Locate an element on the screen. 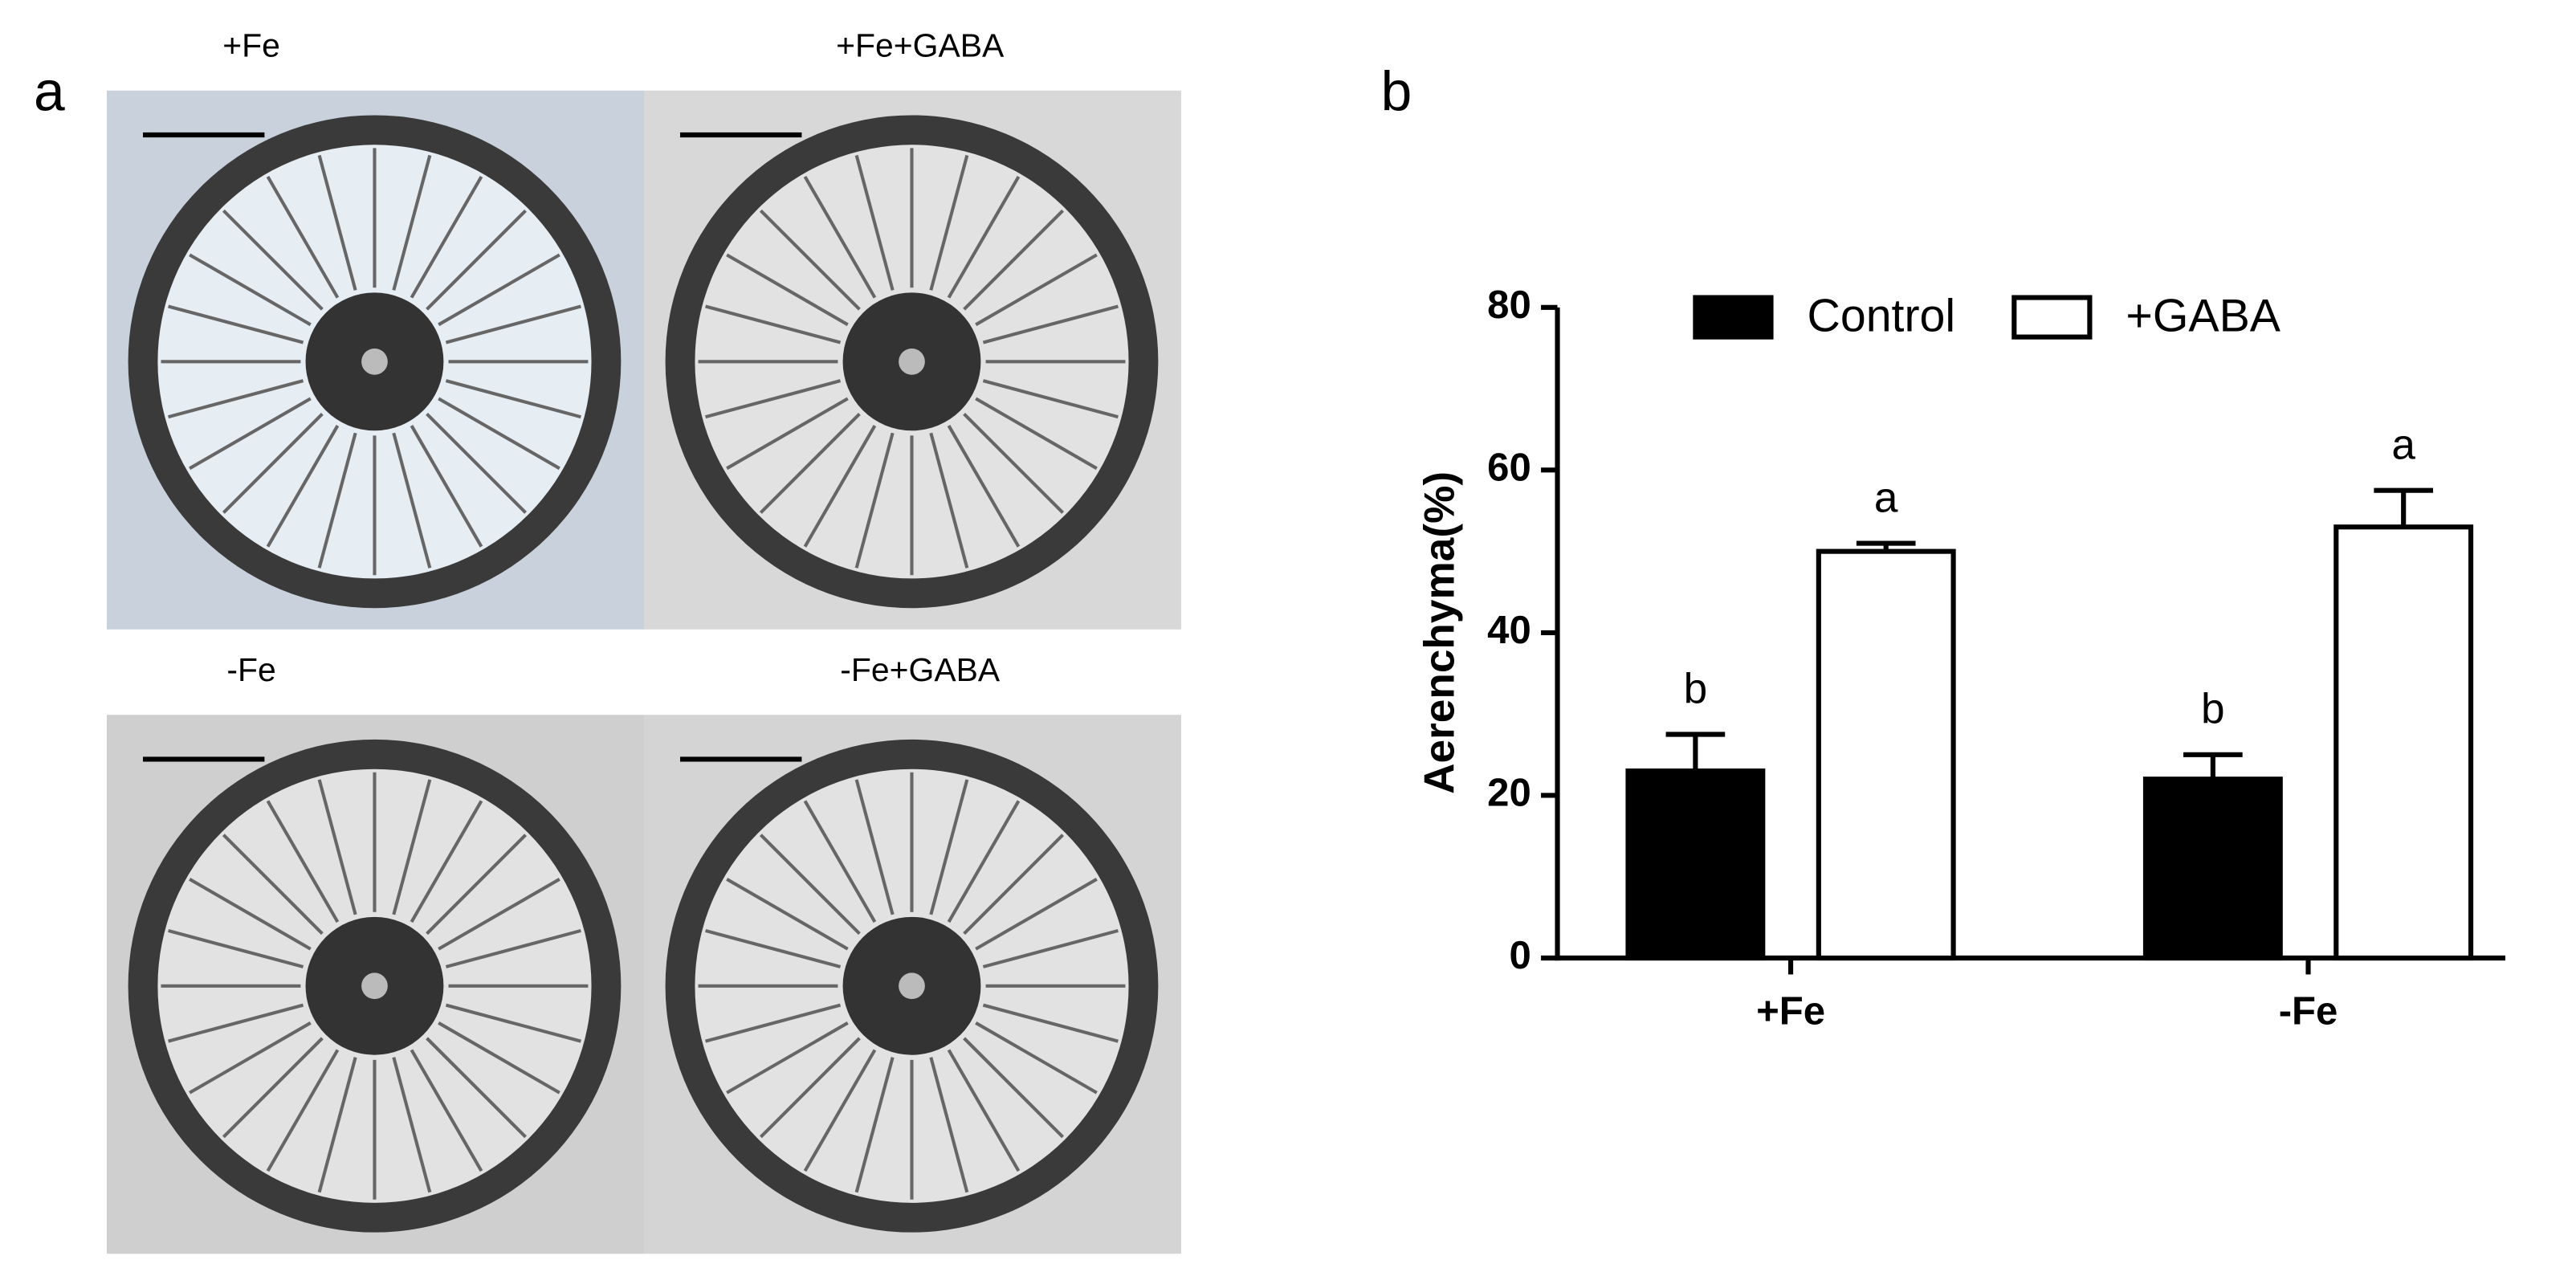 This screenshot has height=1272, width=2576. panel-label: b is located at coordinates (1396, 90).